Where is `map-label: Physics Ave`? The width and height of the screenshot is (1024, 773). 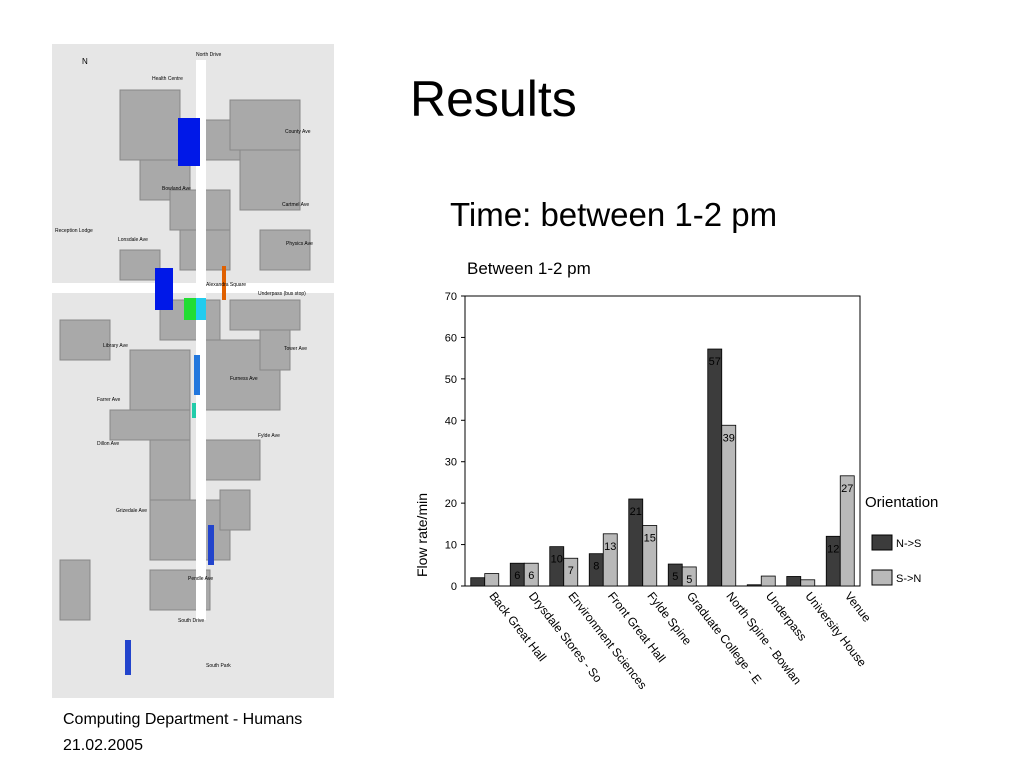
map-label: Physics Ave is located at coordinates (299, 244).